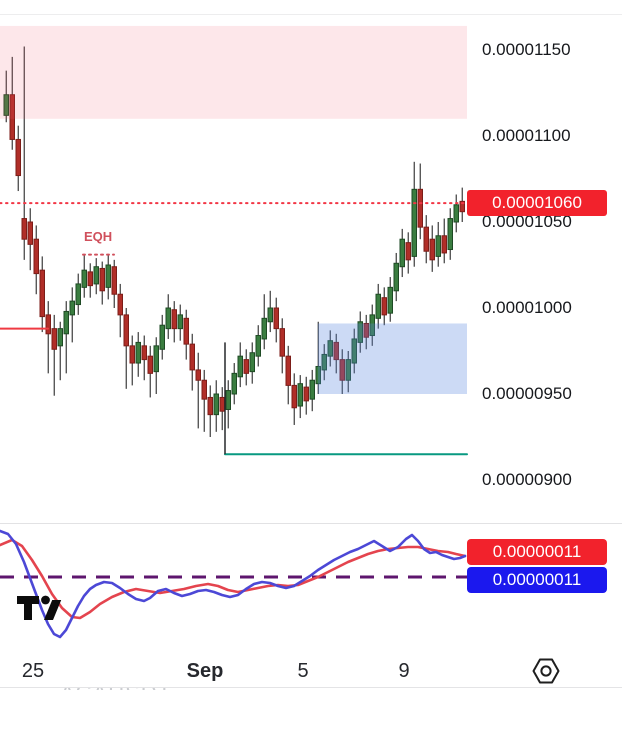 Image resolution: width=622 pixels, height=752 pixels. Describe the element at coordinates (311, 721) in the screenshot. I see `bottom-toolbar: PEPEUSDT 4H` at that location.